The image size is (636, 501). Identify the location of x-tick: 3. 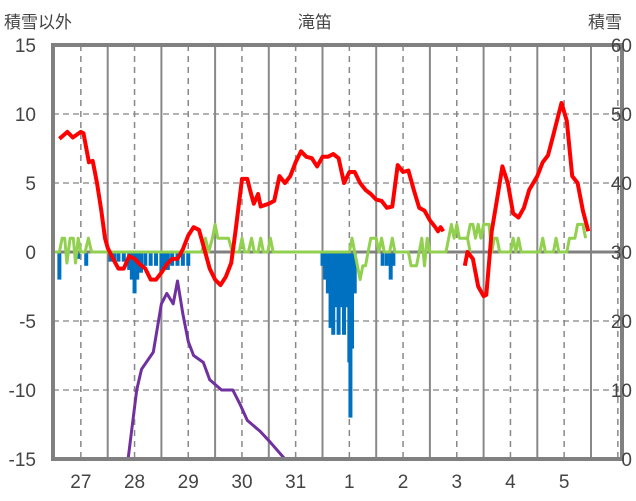
(456, 482).